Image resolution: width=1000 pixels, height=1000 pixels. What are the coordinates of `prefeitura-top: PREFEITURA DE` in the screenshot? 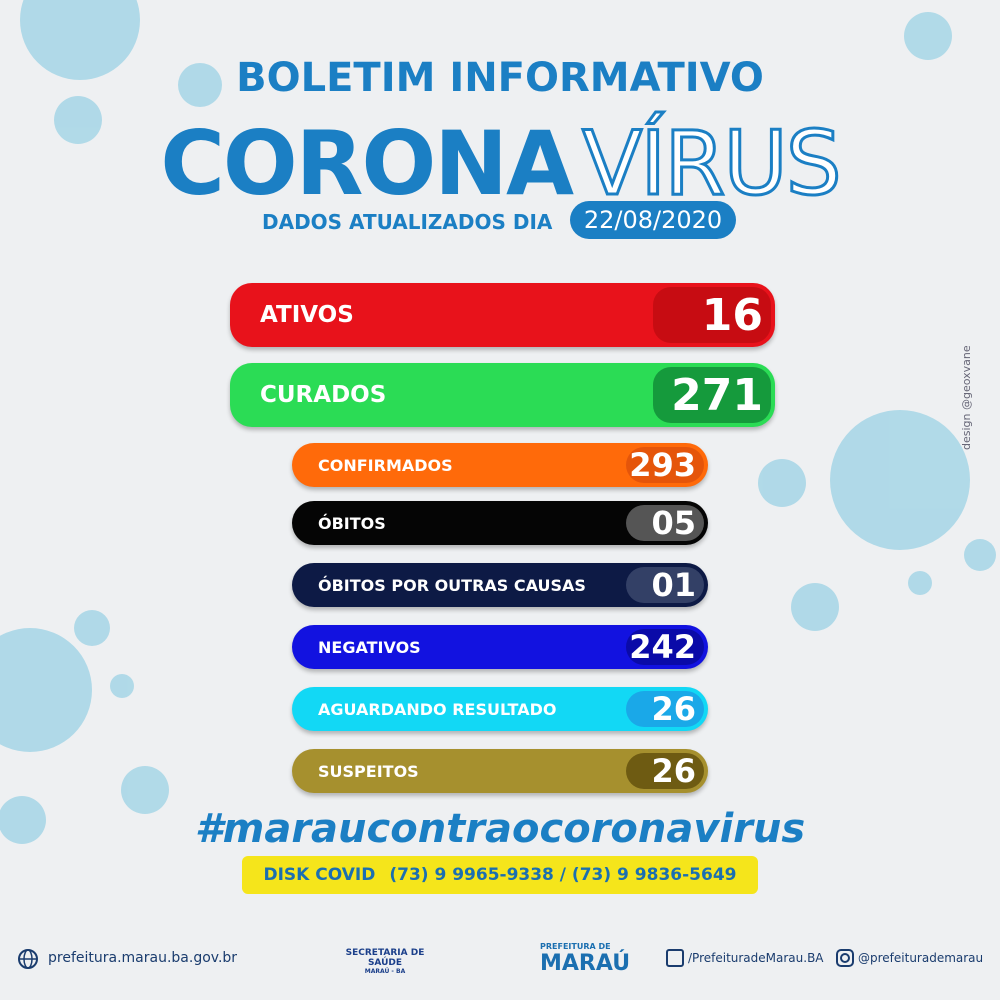 It's located at (575, 946).